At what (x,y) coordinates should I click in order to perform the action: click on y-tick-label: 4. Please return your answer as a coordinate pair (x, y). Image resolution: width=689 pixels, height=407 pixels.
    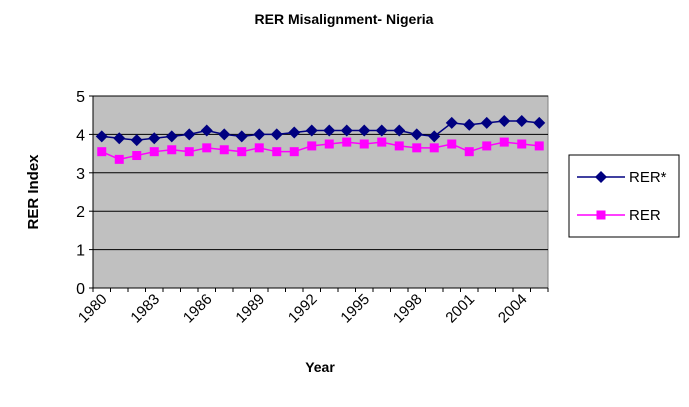
    Looking at the image, I should click on (80, 135).